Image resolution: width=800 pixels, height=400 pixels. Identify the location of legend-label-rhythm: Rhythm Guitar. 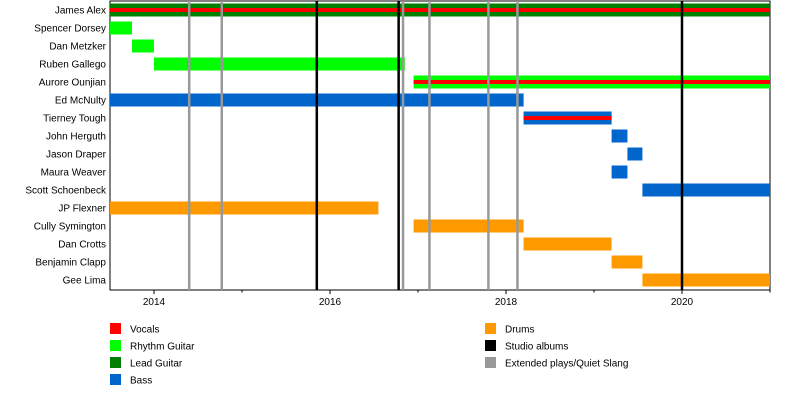
(162, 347).